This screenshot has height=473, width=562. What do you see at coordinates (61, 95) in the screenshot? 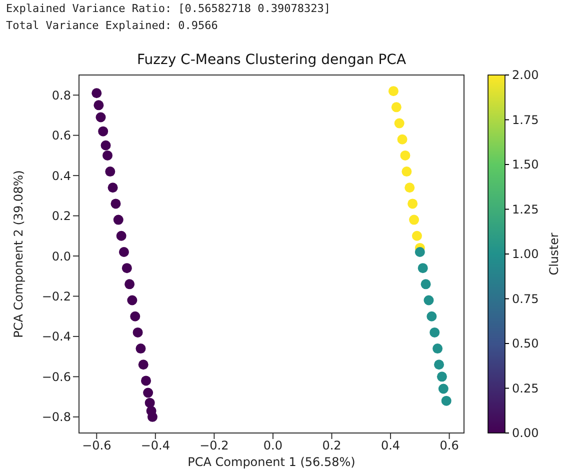
I see `y-tick-label: 0.8` at bounding box center [61, 95].